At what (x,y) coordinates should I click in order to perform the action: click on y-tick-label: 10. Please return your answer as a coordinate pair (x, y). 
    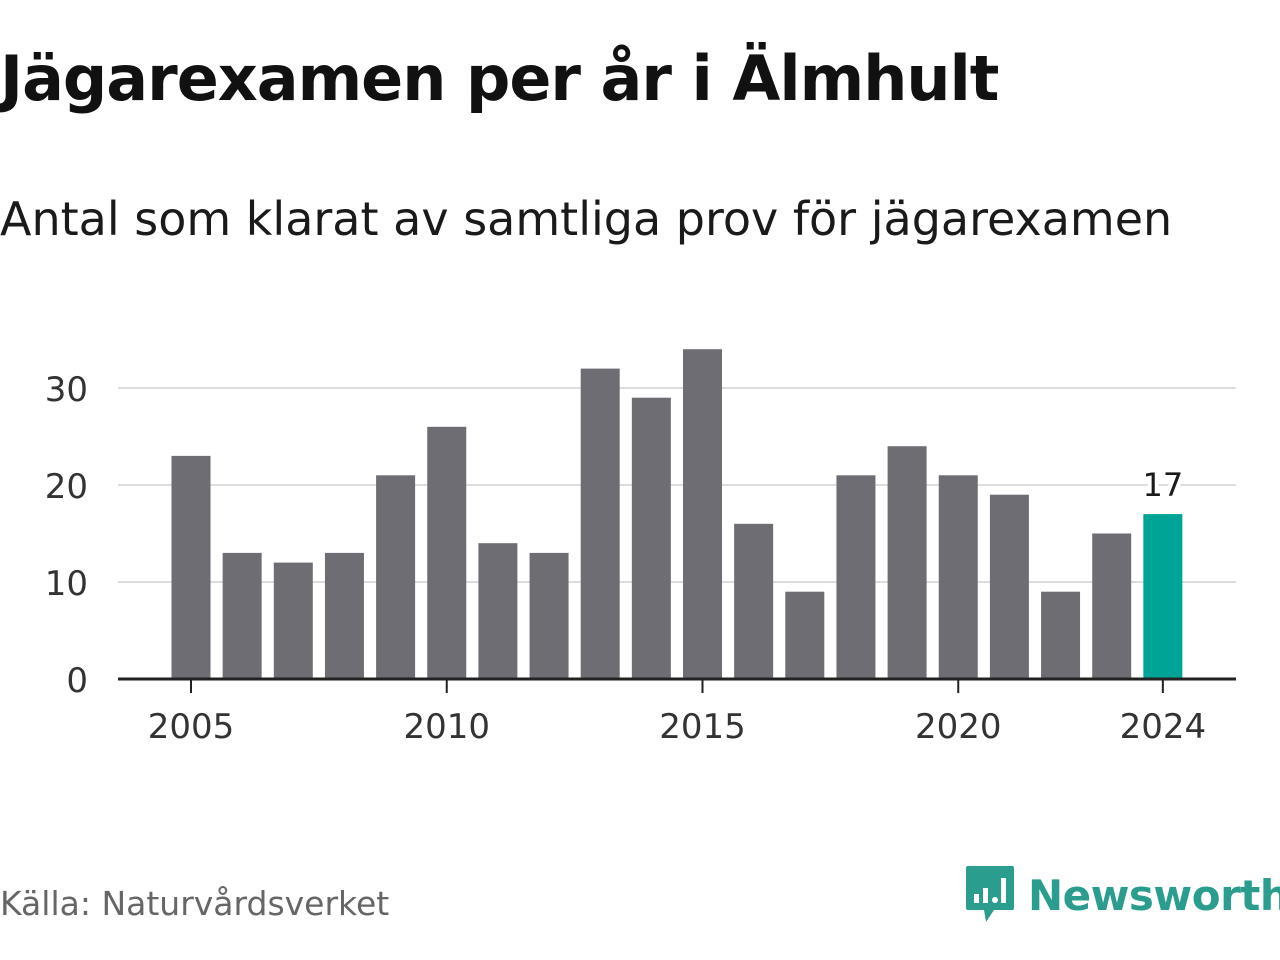
    Looking at the image, I should click on (66, 584).